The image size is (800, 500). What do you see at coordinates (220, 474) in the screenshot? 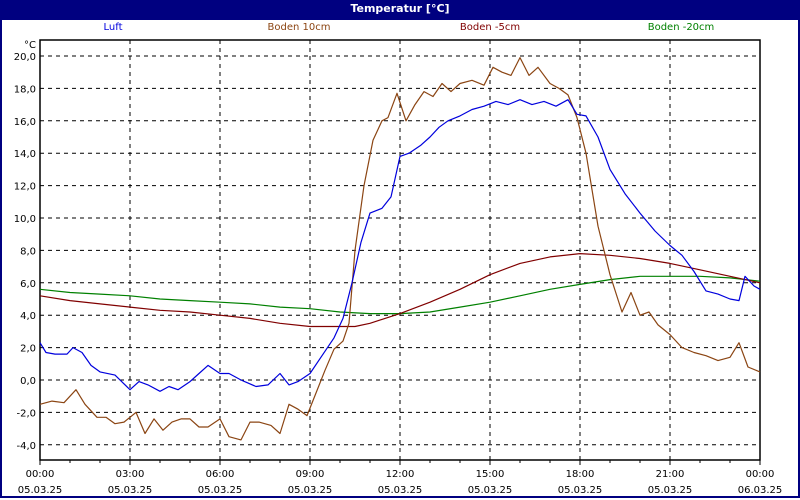
I see `x-tick-time: 06:00` at bounding box center [220, 474].